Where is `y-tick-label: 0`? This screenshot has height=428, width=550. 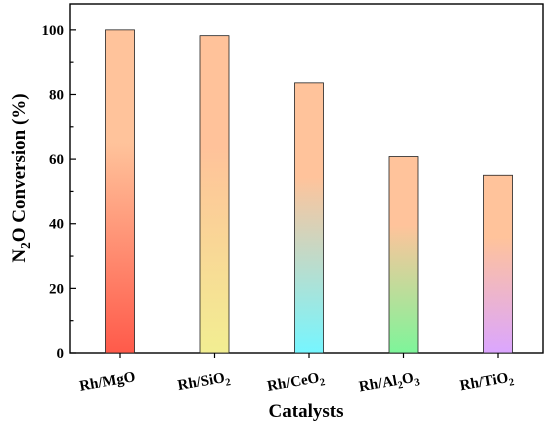 y-tick-label: 0 is located at coordinates (61, 354).